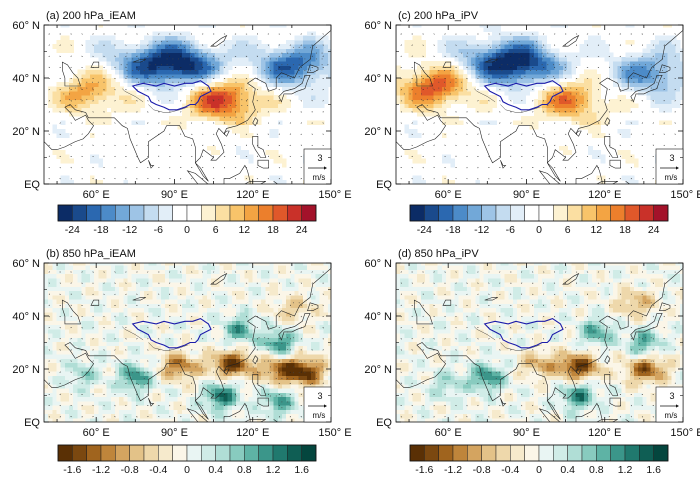 Image resolution: width=700 pixels, height=485 pixels. I want to click on panel-title: (c) 200 hPa_iPV, so click(438, 16).